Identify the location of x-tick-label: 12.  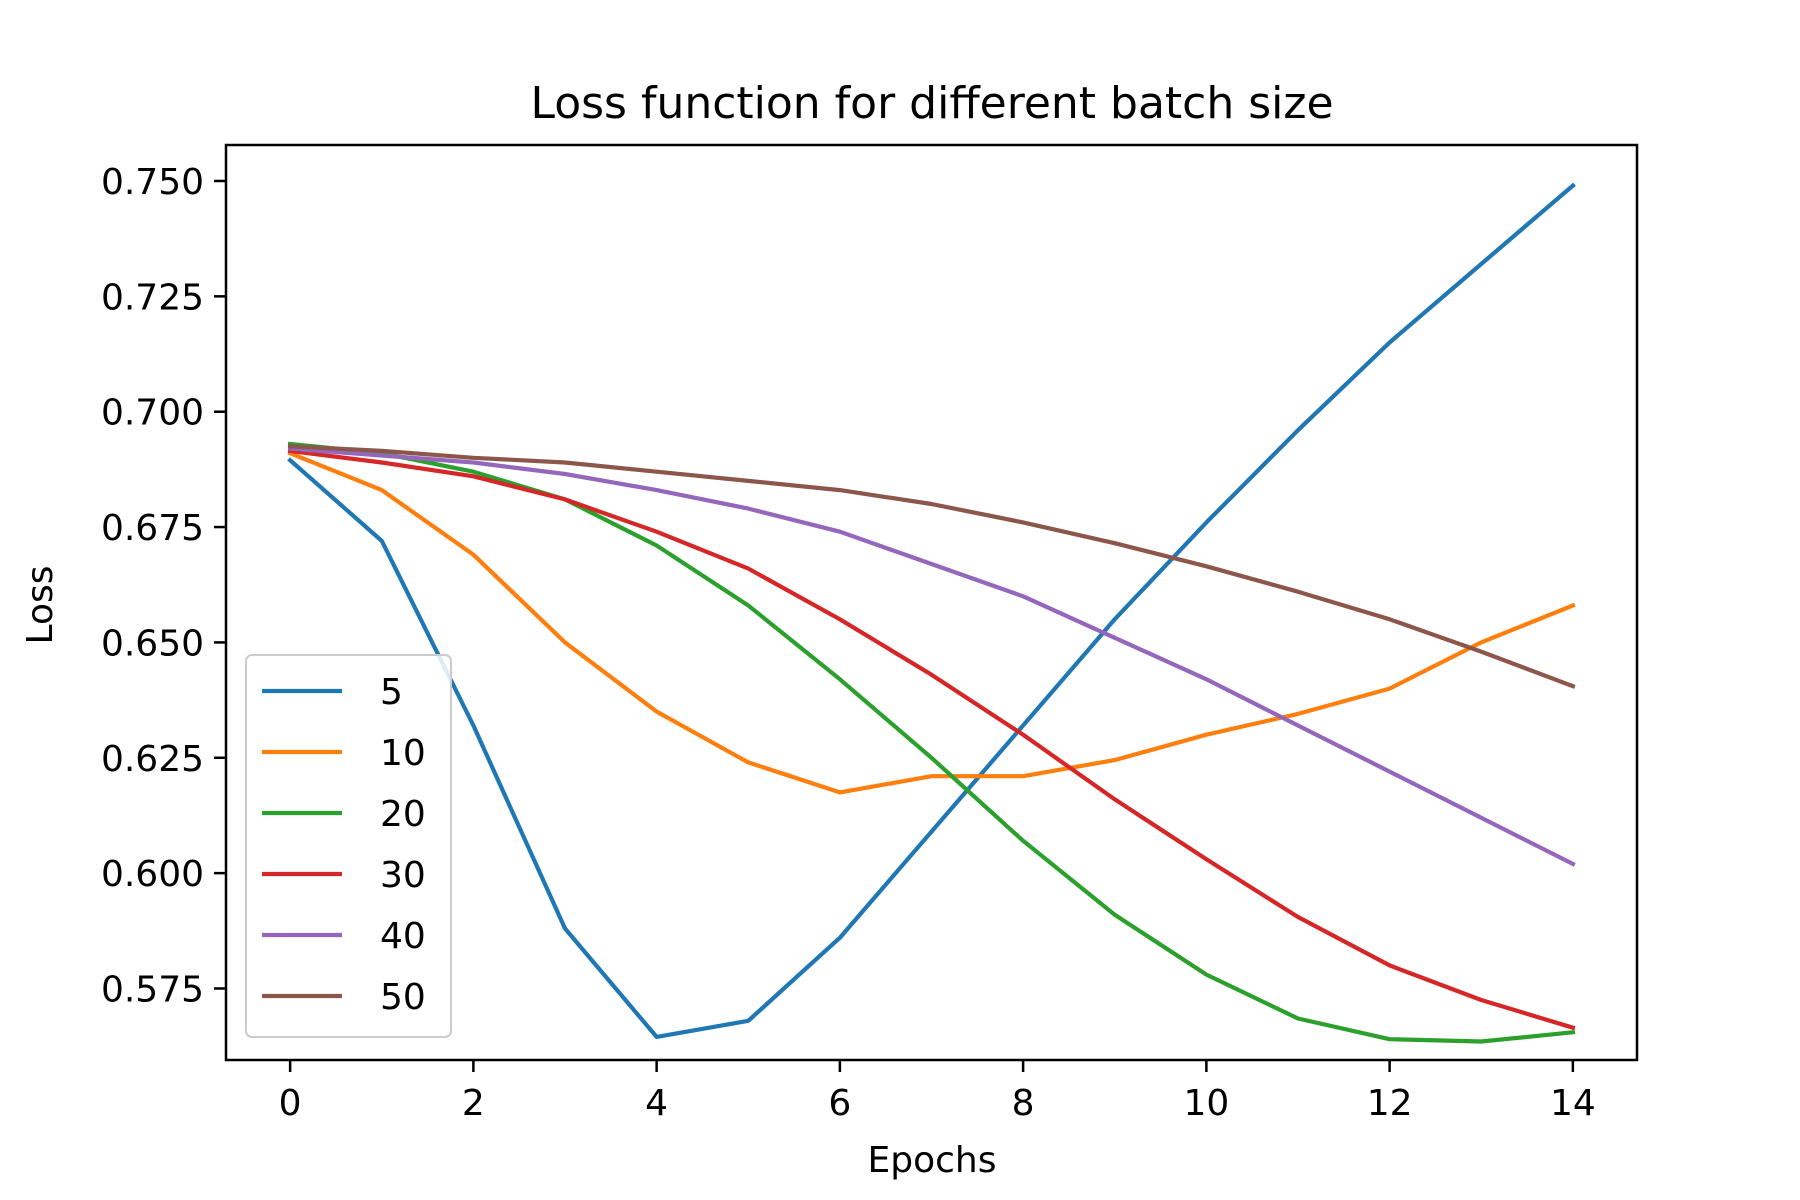
(1390, 1103).